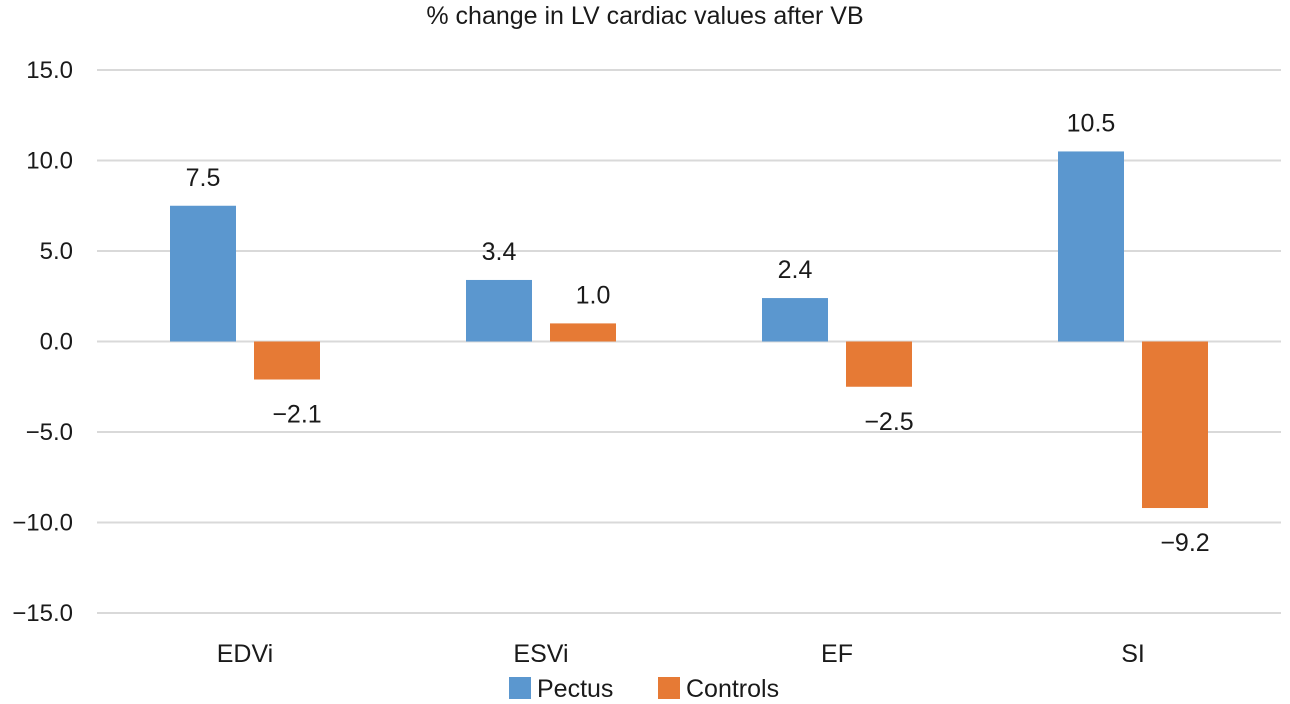 The width and height of the screenshot is (1290, 704). What do you see at coordinates (879, 364) in the screenshot?
I see `bar-controls-ef` at bounding box center [879, 364].